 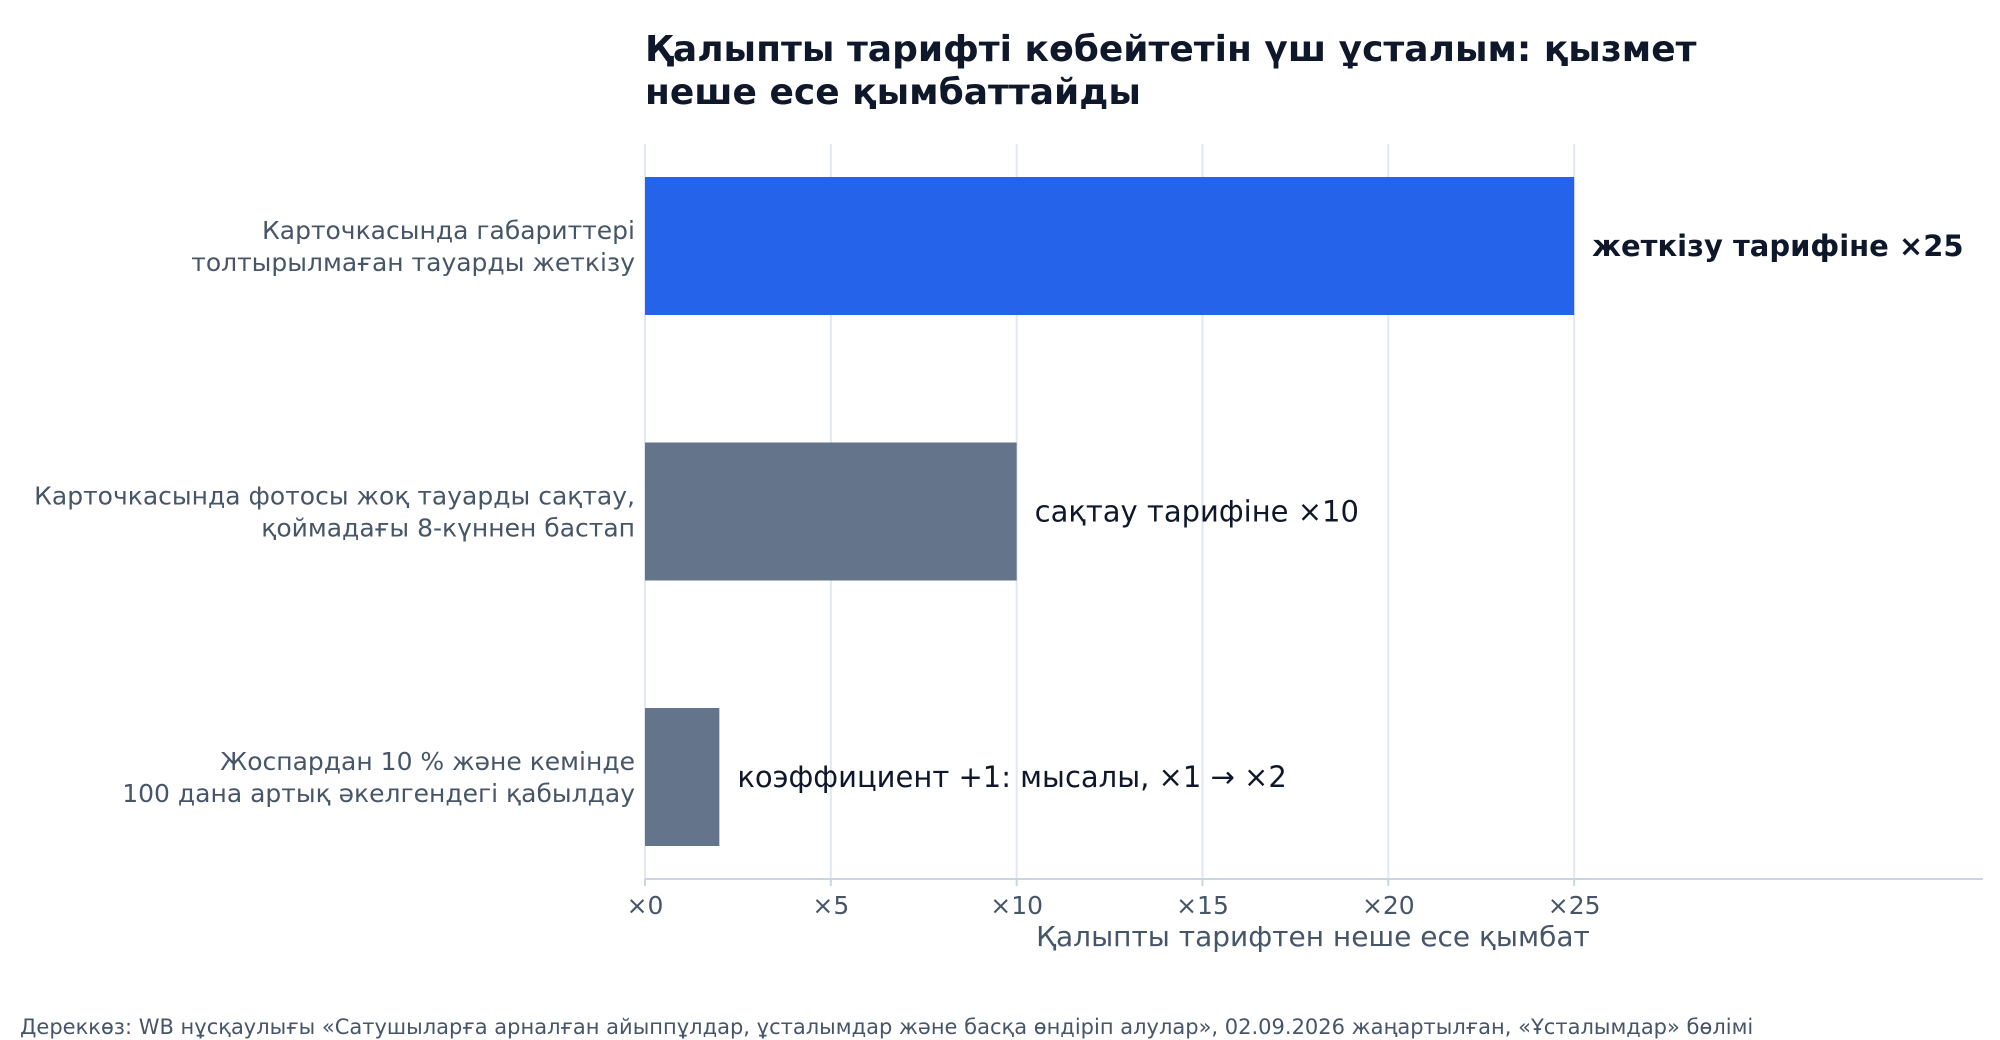 I want to click on category-label: Карточкасында фотосы жоқ тауарды сақтау,, so click(x=334, y=496).